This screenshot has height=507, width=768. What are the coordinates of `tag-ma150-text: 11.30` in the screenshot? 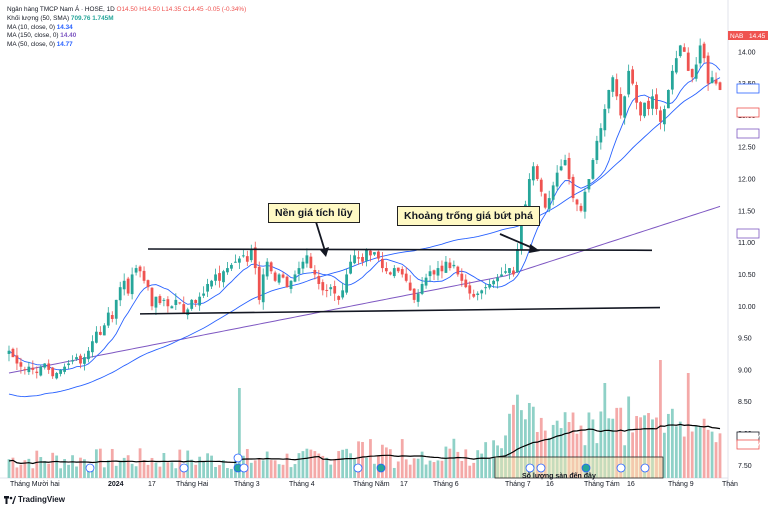 It's located at (747, 234).